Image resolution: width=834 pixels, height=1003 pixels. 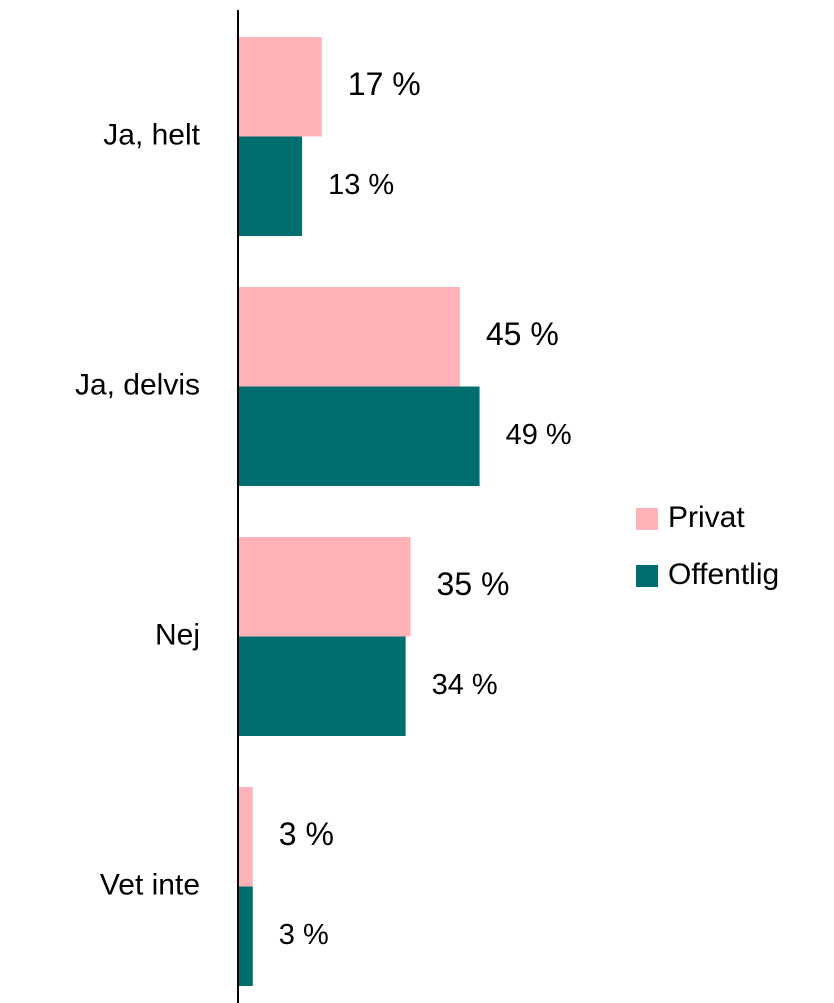 I want to click on y-tick-label: Ja, helt, so click(x=151, y=134).